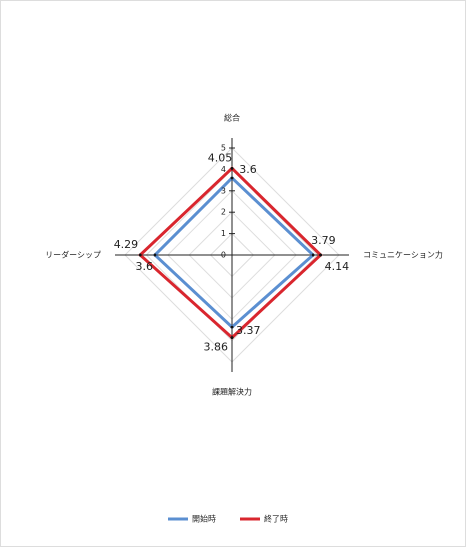 The image size is (466, 547). Describe the element at coordinates (337, 266) in the screenshot. I see `data-label: 4.14` at that location.